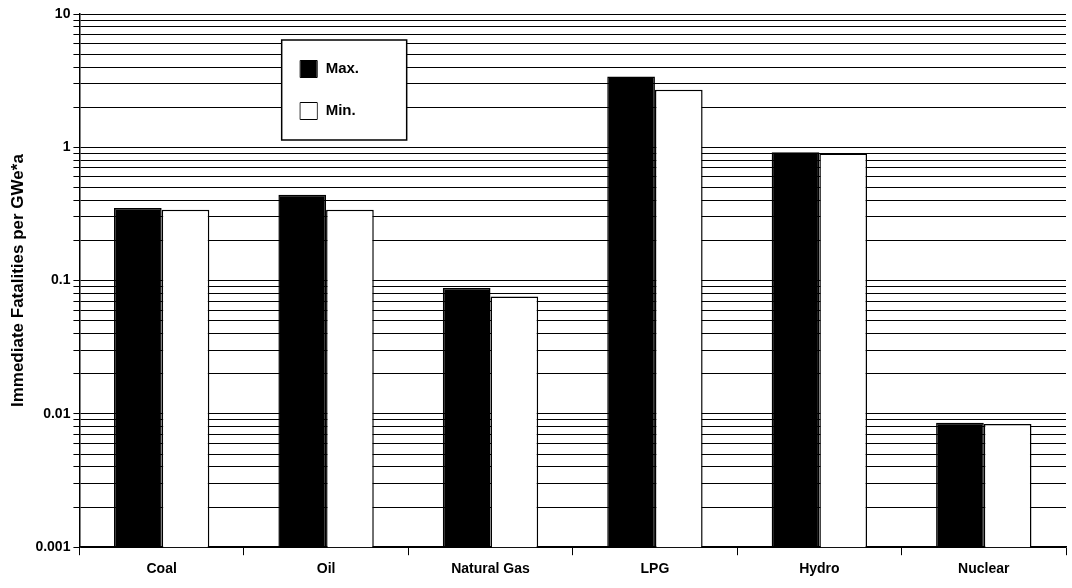  Describe the element at coordinates (491, 568) in the screenshot. I see `x-tick-label: Natural Gas` at that location.